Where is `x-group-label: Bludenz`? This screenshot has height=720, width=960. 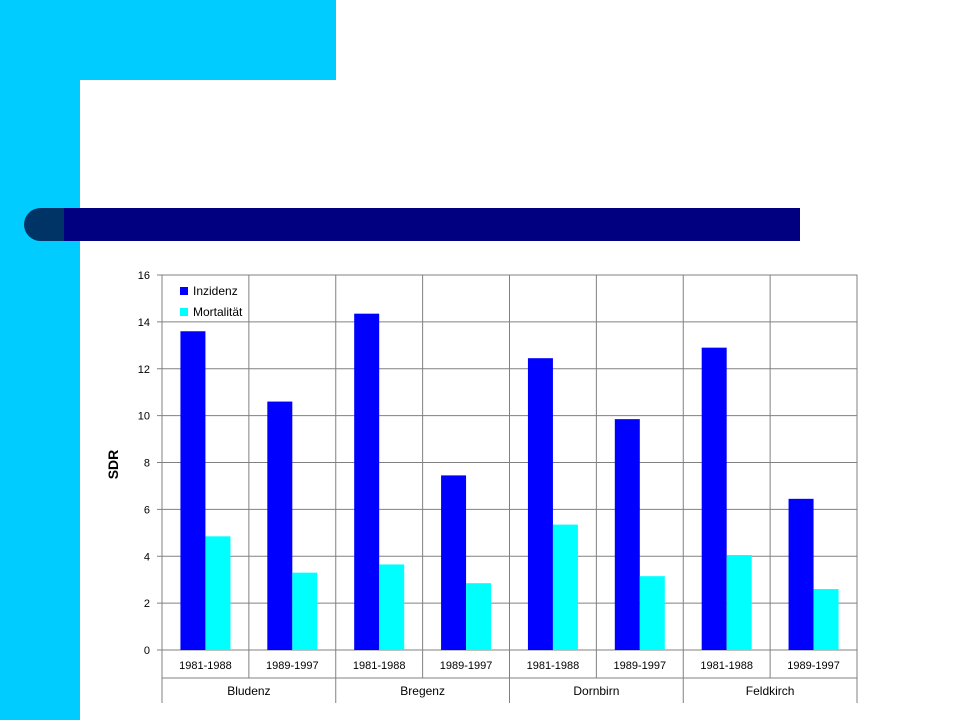 x-group-label: Bludenz is located at coordinates (248, 691).